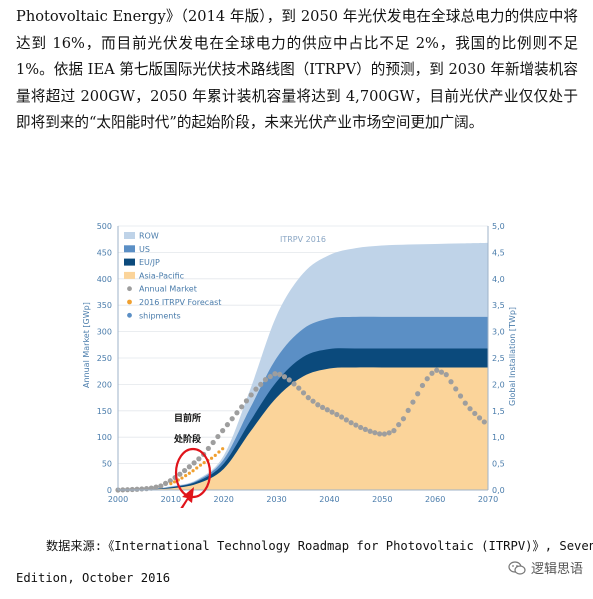 The height and width of the screenshot is (599, 593). Describe the element at coordinates (104, 226) in the screenshot. I see `y-tick-left: 500` at that location.